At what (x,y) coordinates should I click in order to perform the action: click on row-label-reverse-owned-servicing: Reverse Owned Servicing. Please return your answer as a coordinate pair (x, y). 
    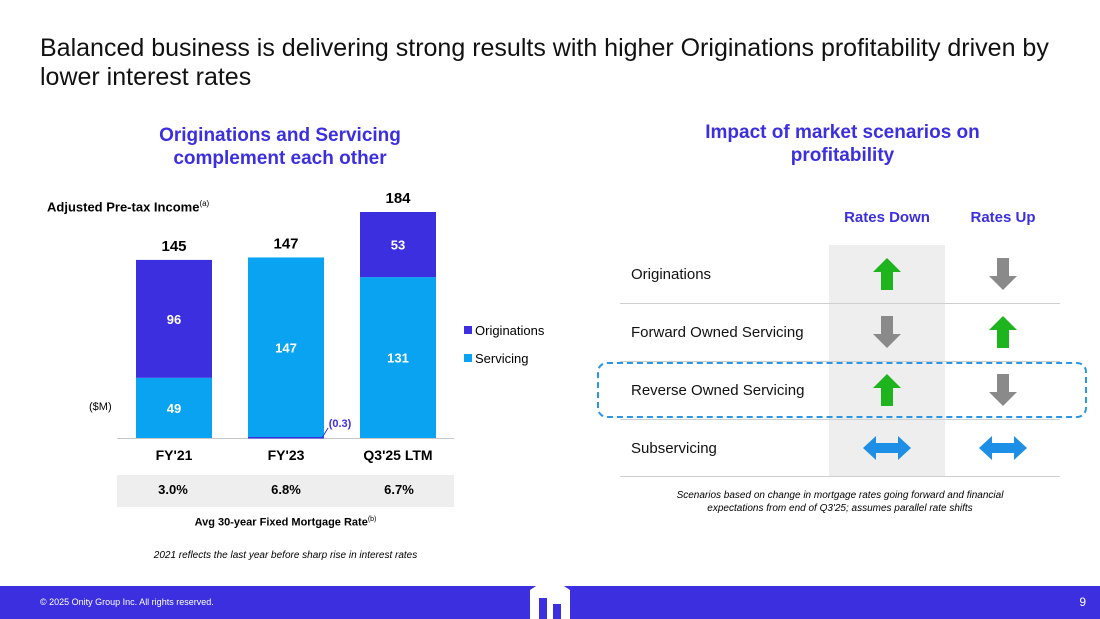
    Looking at the image, I should click on (718, 390).